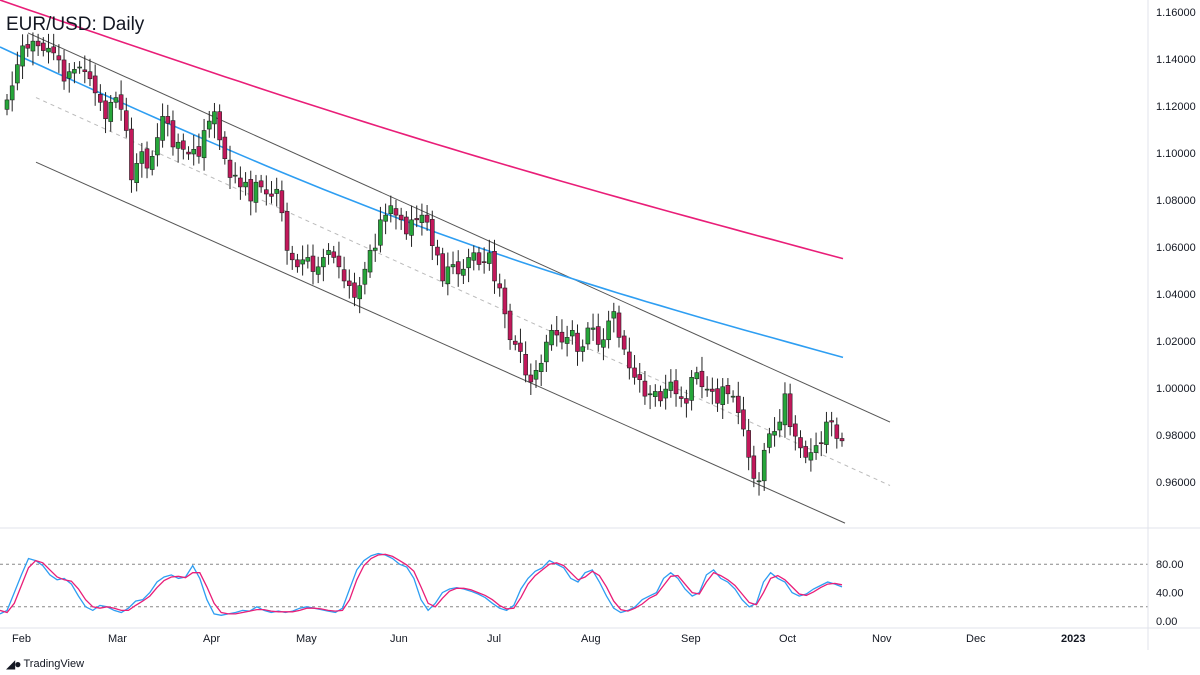 This screenshot has height=675, width=1200. What do you see at coordinates (1176, 342) in the screenshot?
I see `price-tick-label: 1.02000` at bounding box center [1176, 342].